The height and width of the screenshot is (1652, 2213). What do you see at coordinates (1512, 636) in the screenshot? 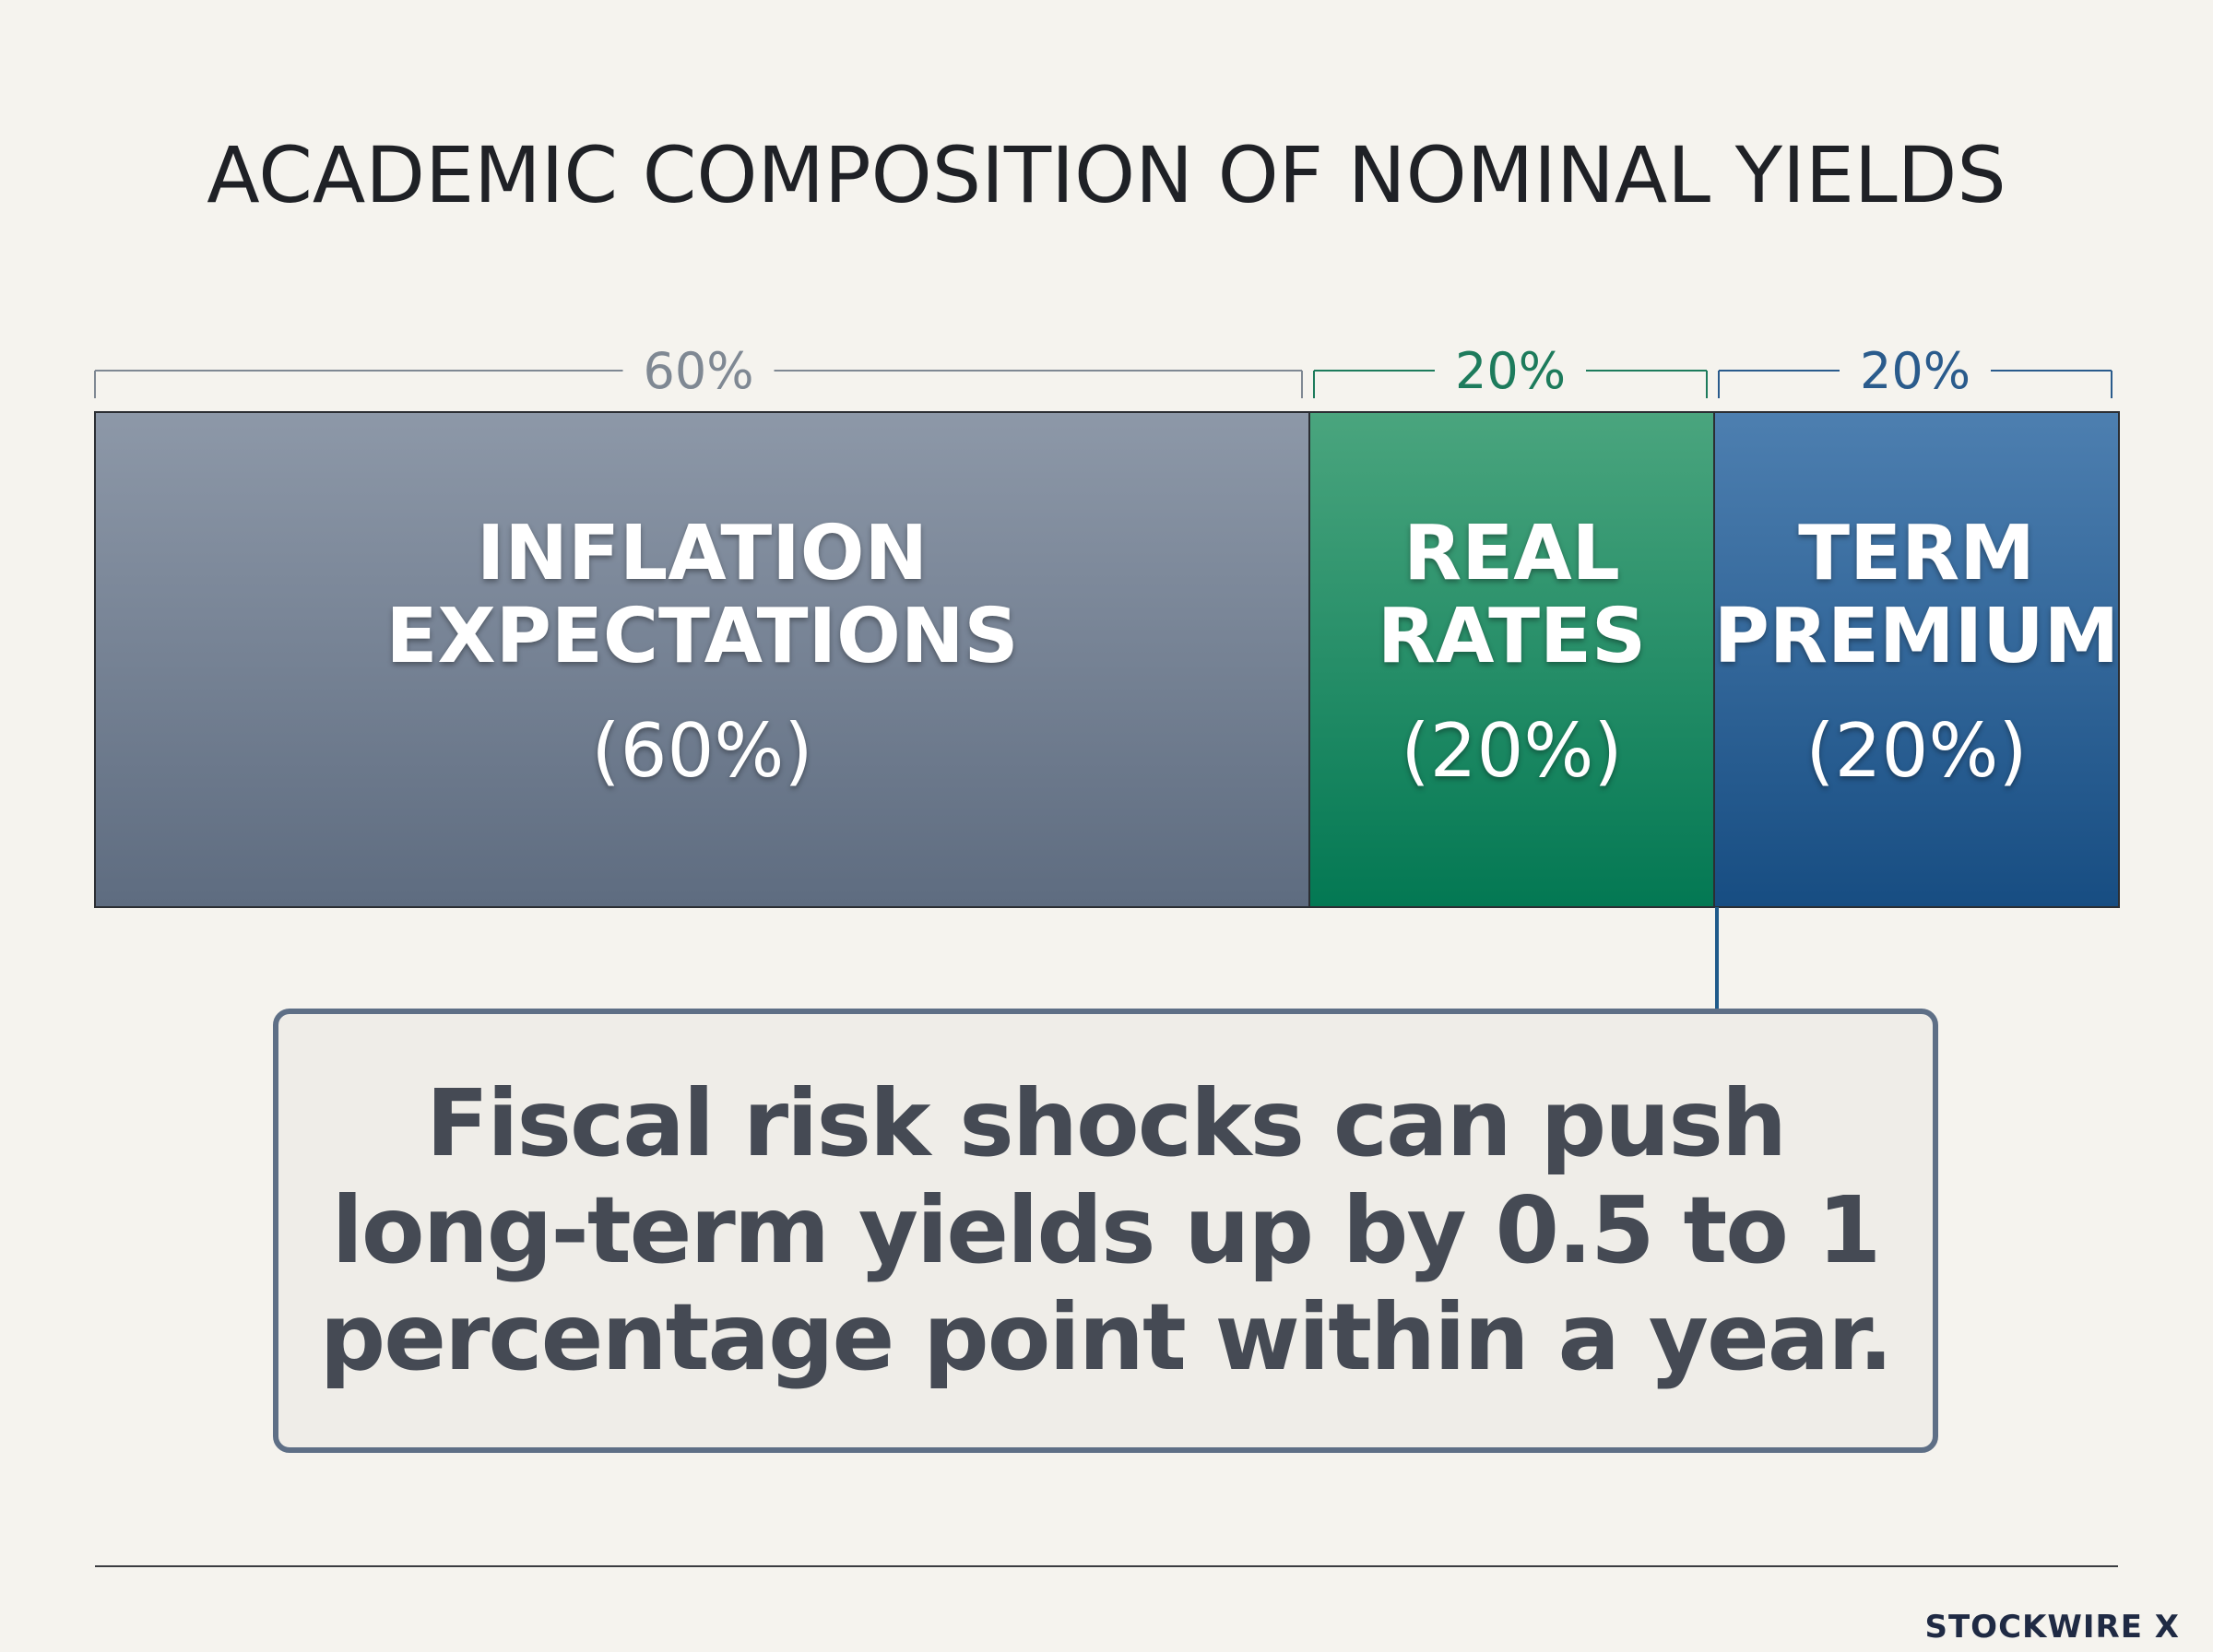
I see `segment-label-1-line-1: RATES` at bounding box center [1512, 636].